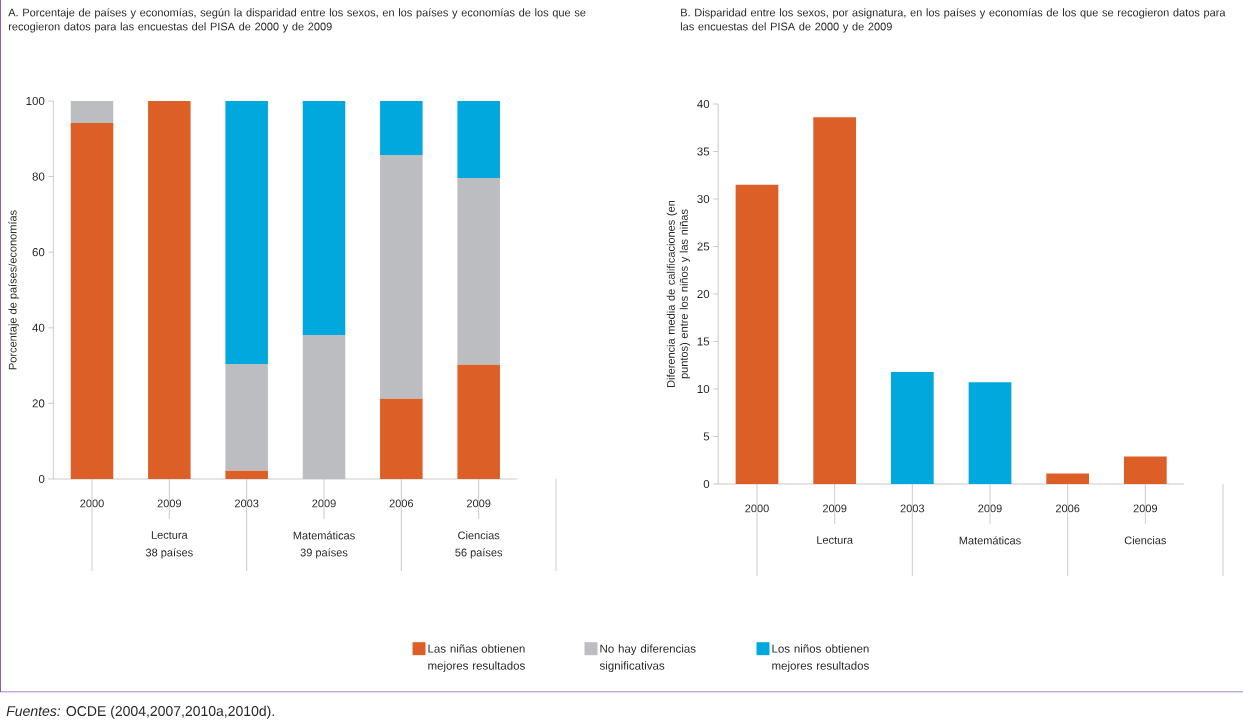 The width and height of the screenshot is (1243, 725). Describe the element at coordinates (703, 341) in the screenshot. I see `y-tick-label: 15` at that location.